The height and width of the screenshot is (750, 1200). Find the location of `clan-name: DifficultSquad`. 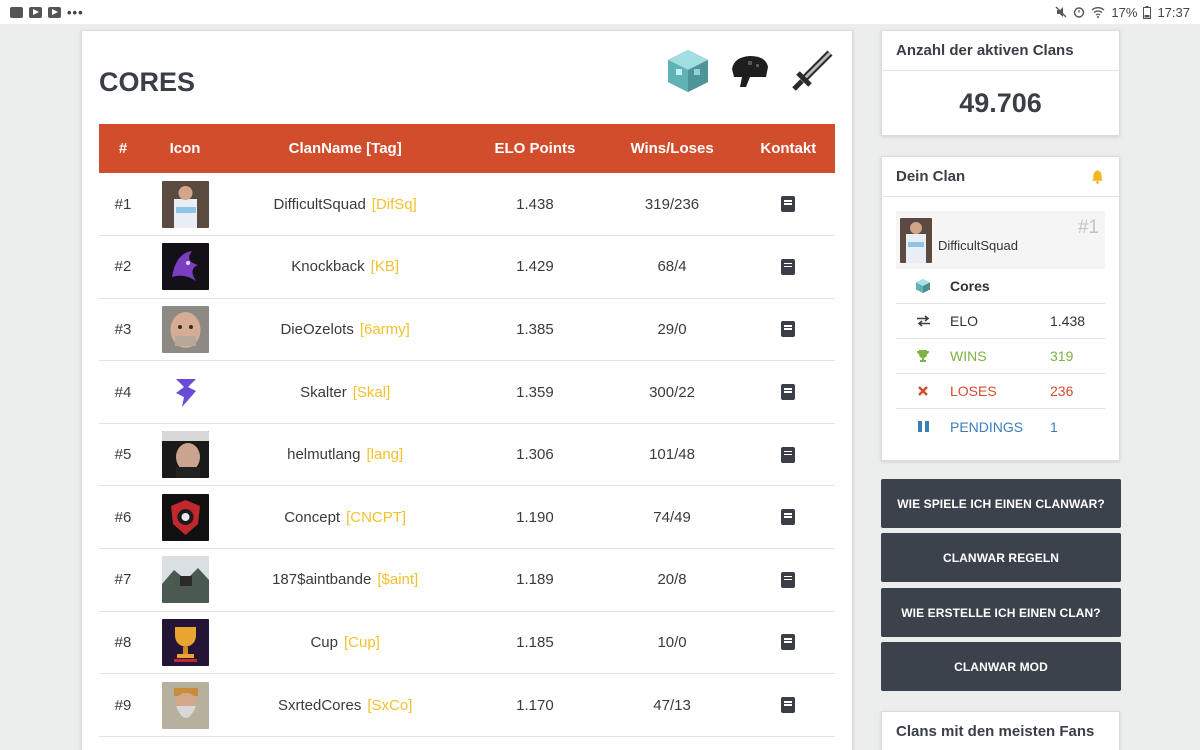

clan-name: DifficultSquad is located at coordinates (319, 204).